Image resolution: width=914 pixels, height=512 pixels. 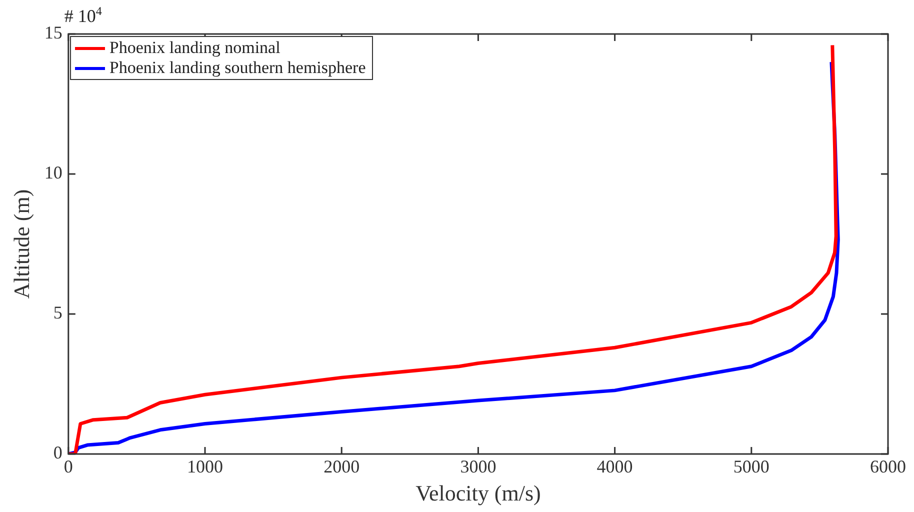 What do you see at coordinates (888, 466) in the screenshot?
I see `x-tick-label: 6000` at bounding box center [888, 466].